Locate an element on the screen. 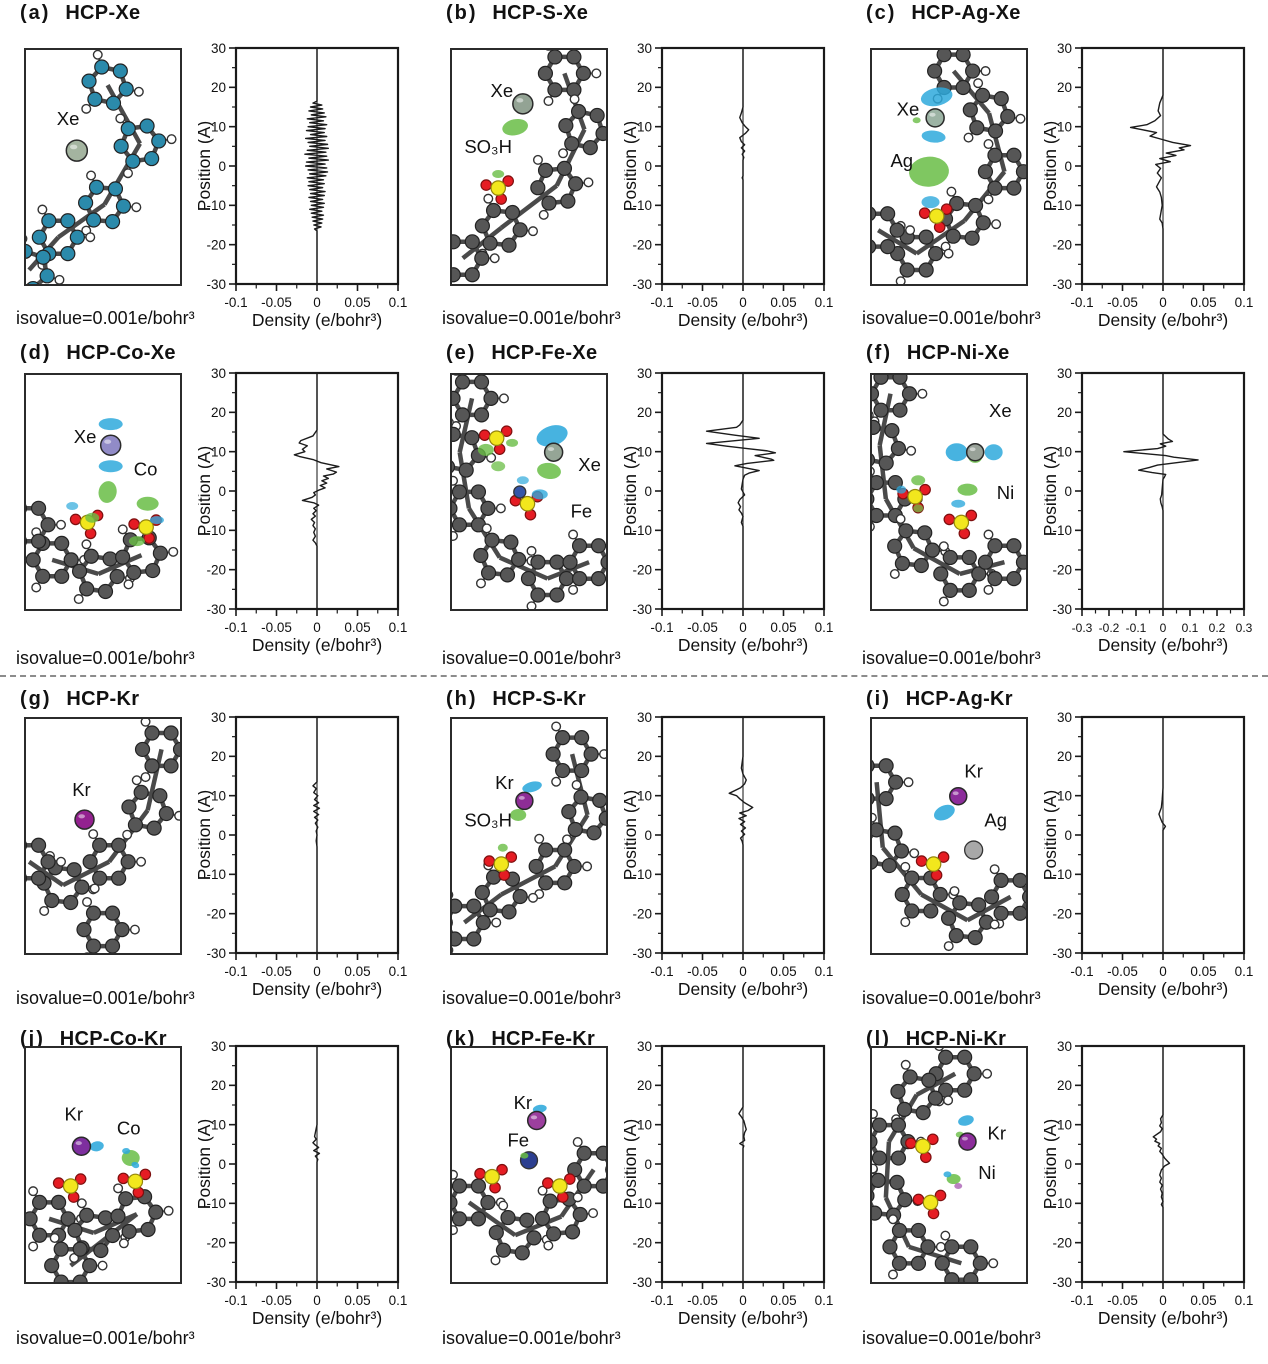 The width and height of the screenshot is (1268, 1364). panel-title: (j) HCP-Co-Kr is located at coordinates (93, 1039).